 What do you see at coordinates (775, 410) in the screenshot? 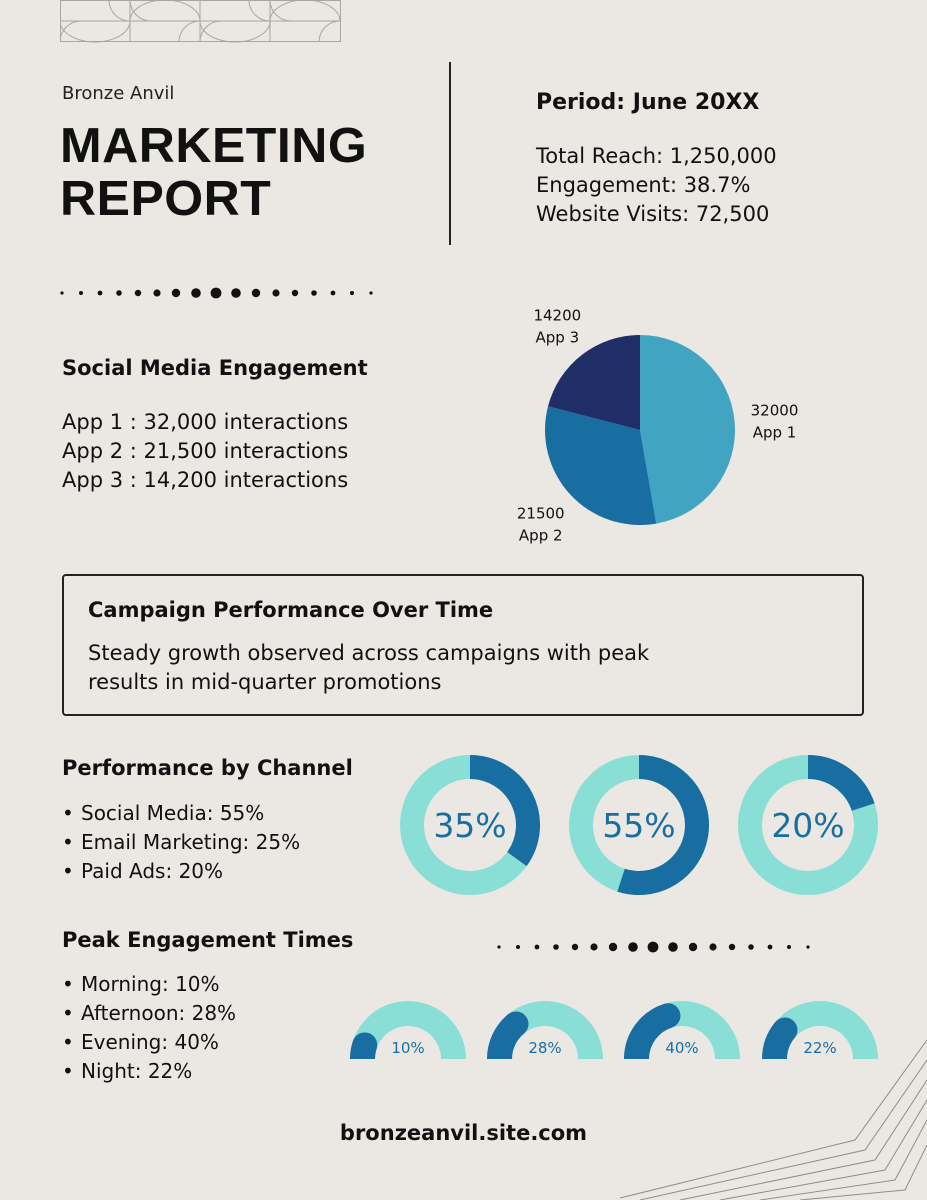
I see `pie-value-label: 32000` at bounding box center [775, 410].